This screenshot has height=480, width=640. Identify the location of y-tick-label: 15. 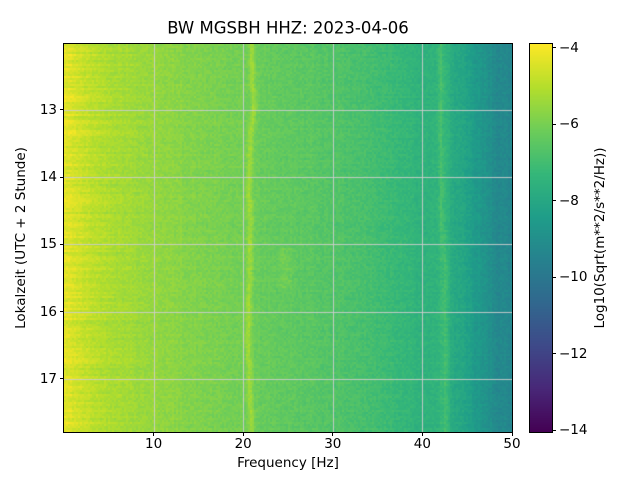
(48, 244).